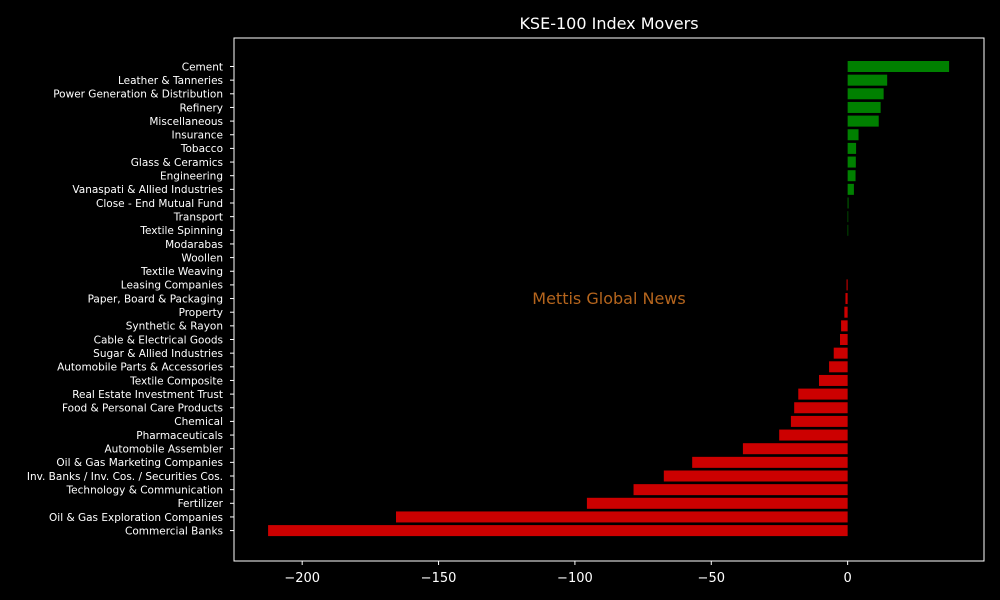  I want to click on bar-leasing-companies, so click(847, 285).